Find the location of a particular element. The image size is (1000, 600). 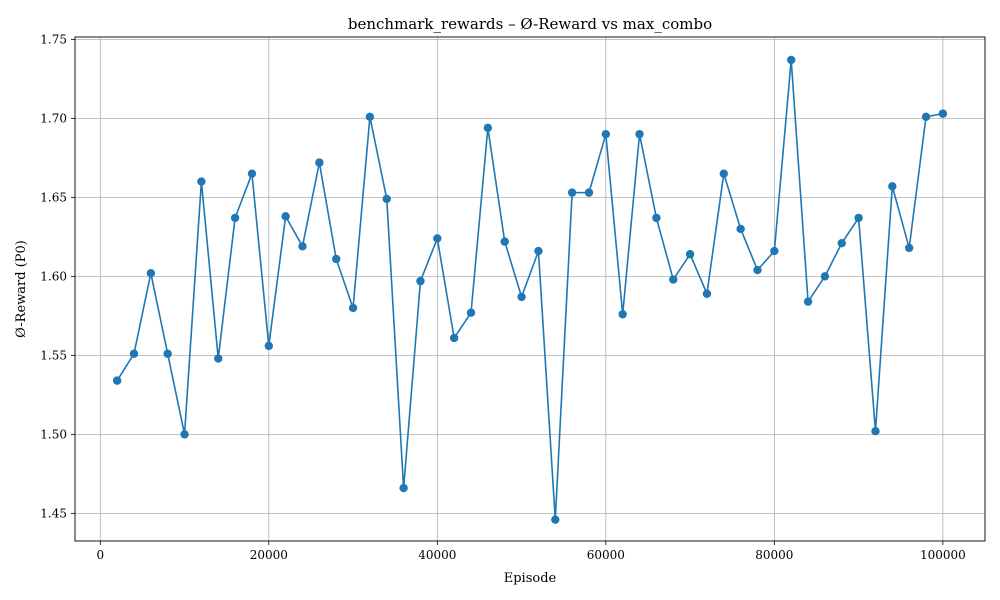

y-tick-label: 1.50 is located at coordinates (53, 434).